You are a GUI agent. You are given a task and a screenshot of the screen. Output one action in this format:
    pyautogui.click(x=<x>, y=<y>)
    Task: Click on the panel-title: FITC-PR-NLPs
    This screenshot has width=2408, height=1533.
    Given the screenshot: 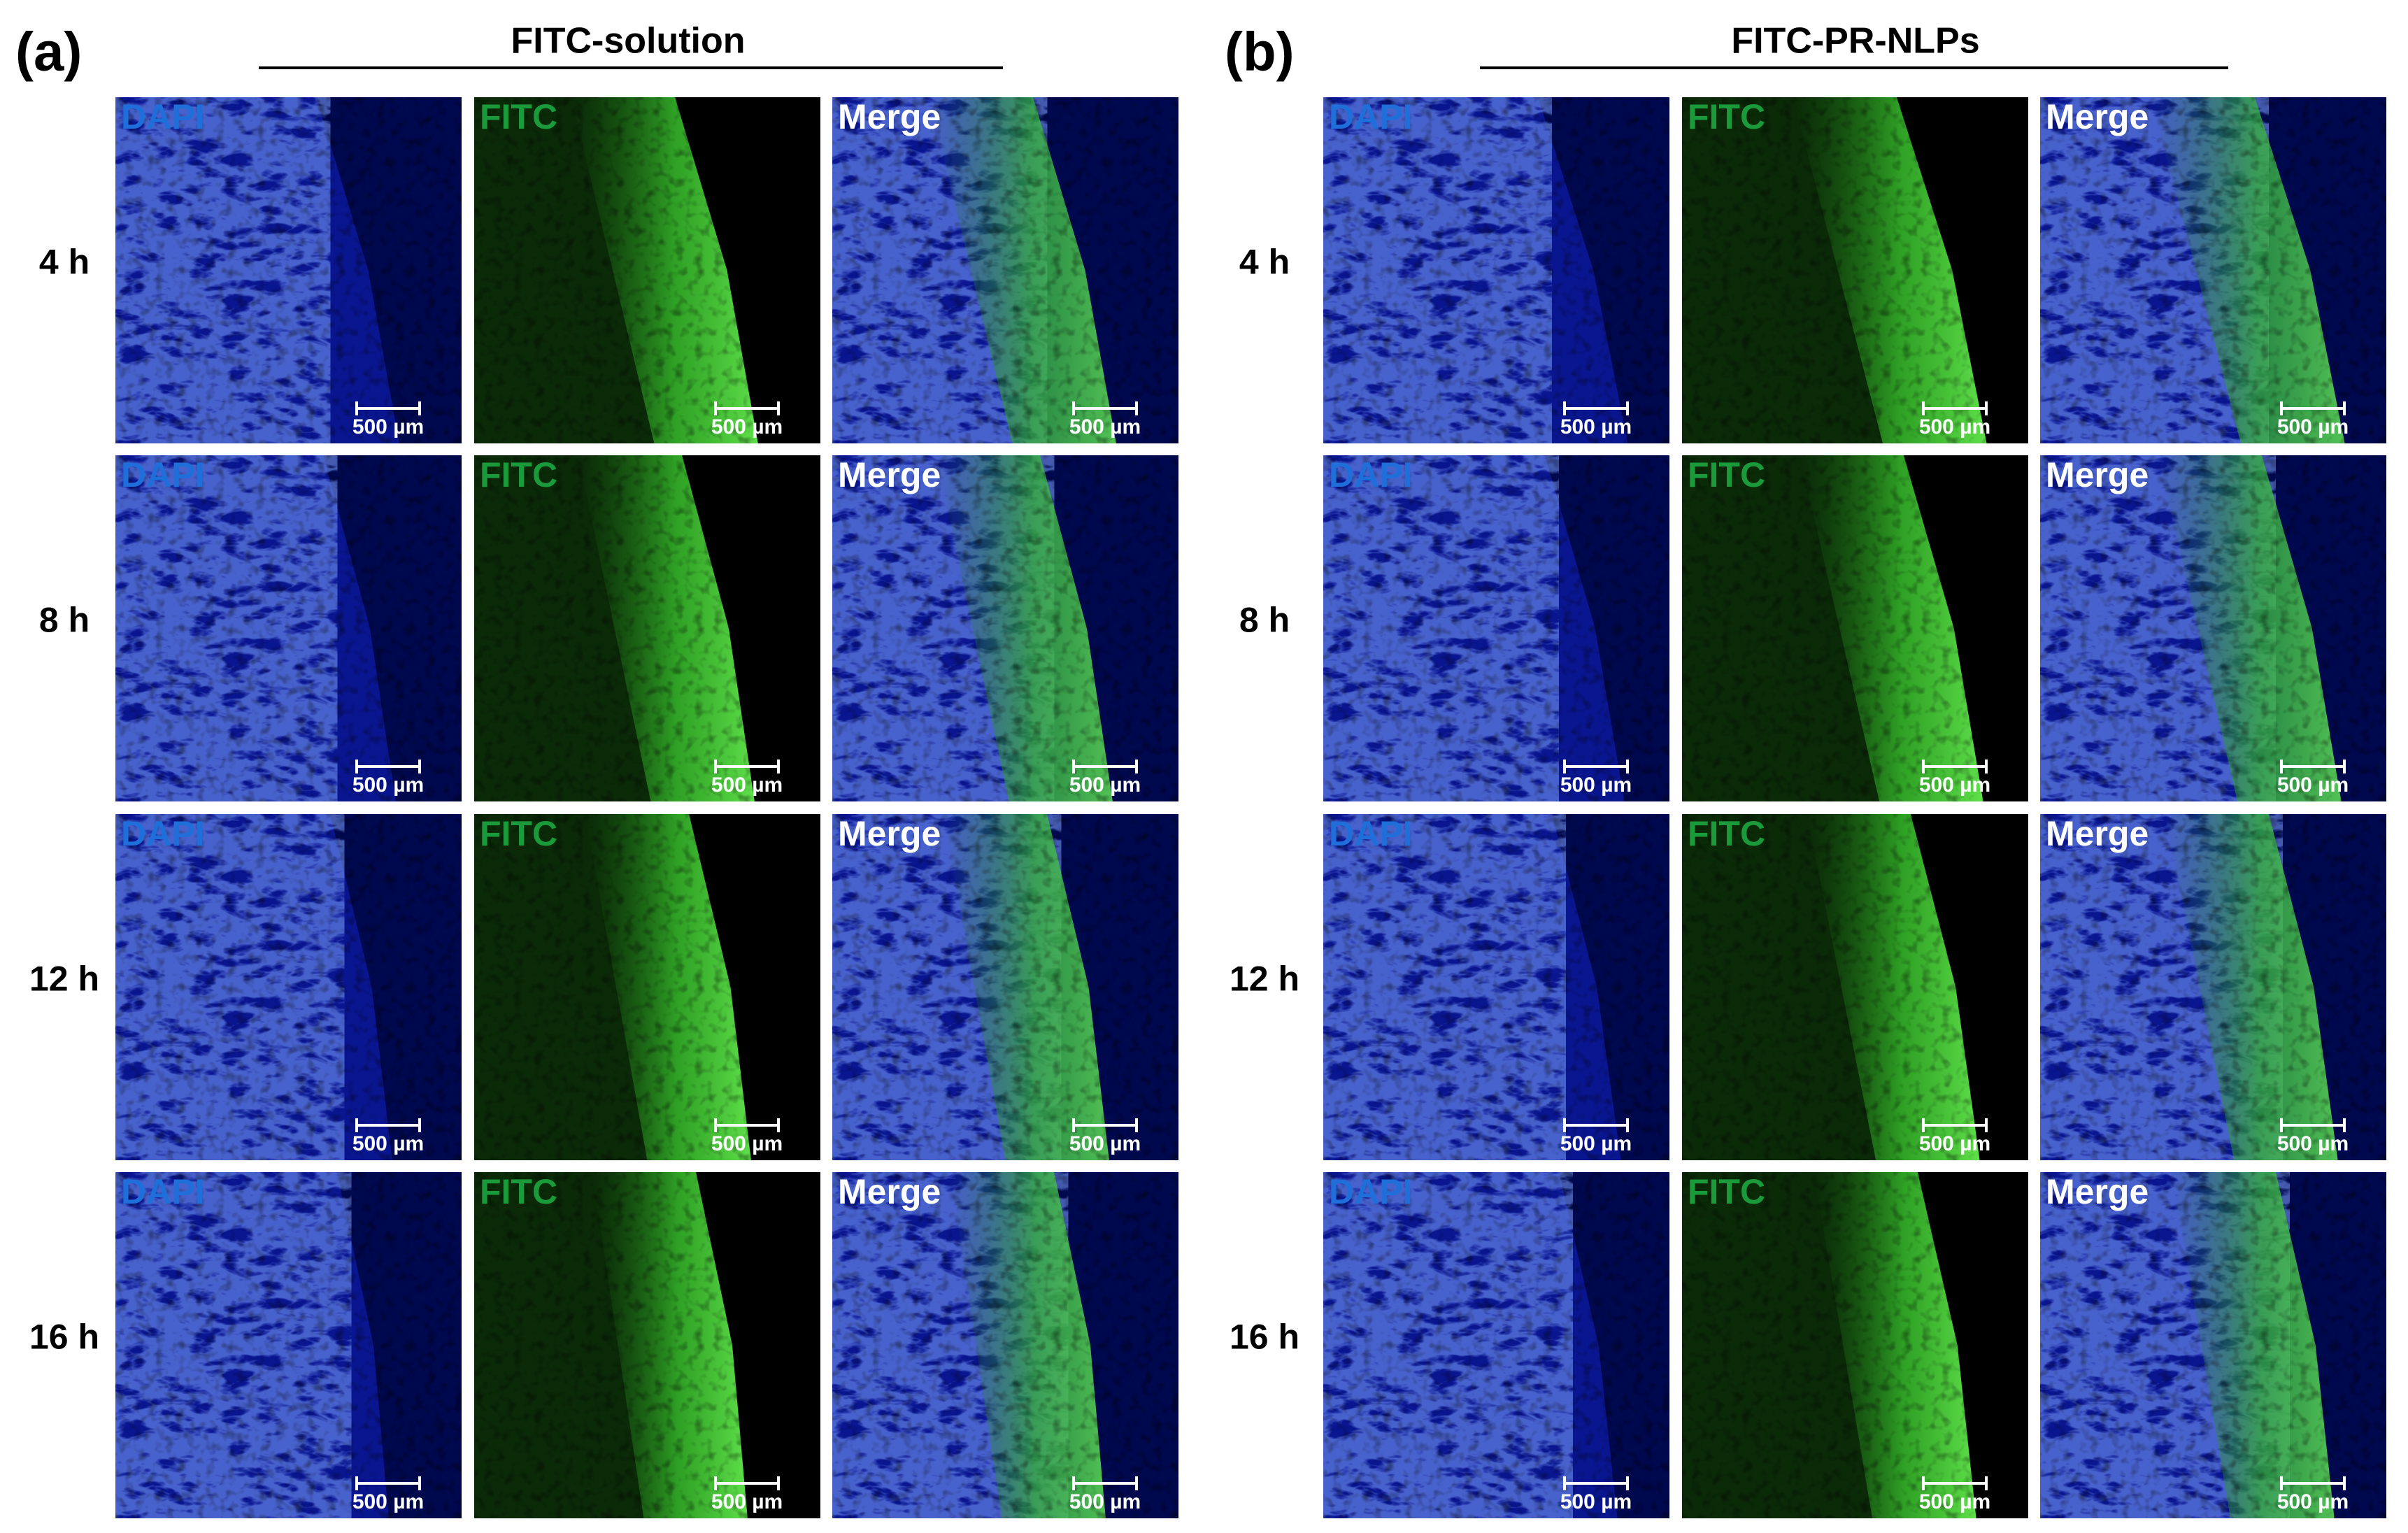 What is the action you would take?
    pyautogui.click(x=1855, y=41)
    